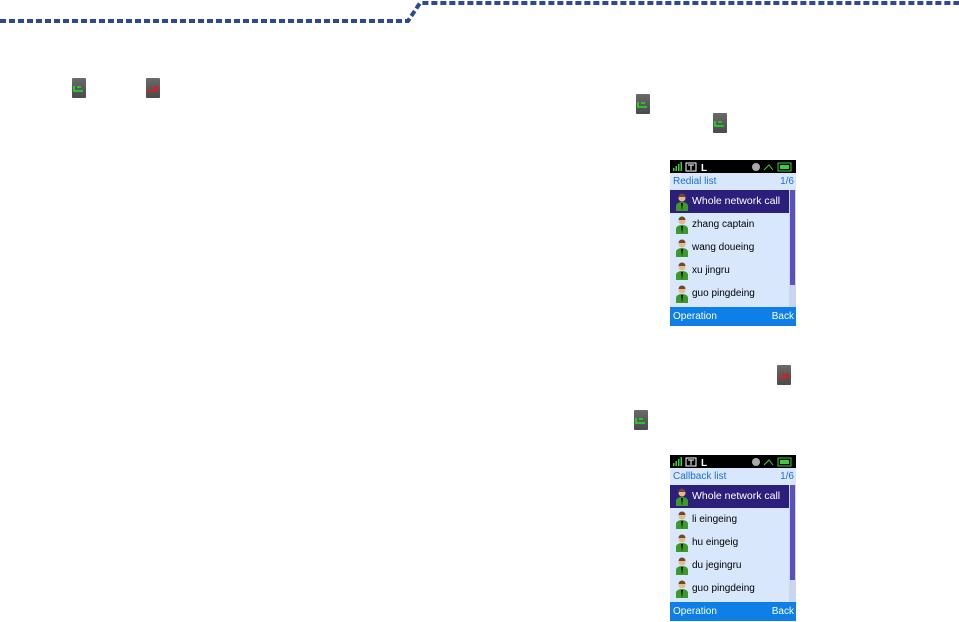  What do you see at coordinates (733, 181) in the screenshot?
I see `list-header: Redial list 1/6` at bounding box center [733, 181].